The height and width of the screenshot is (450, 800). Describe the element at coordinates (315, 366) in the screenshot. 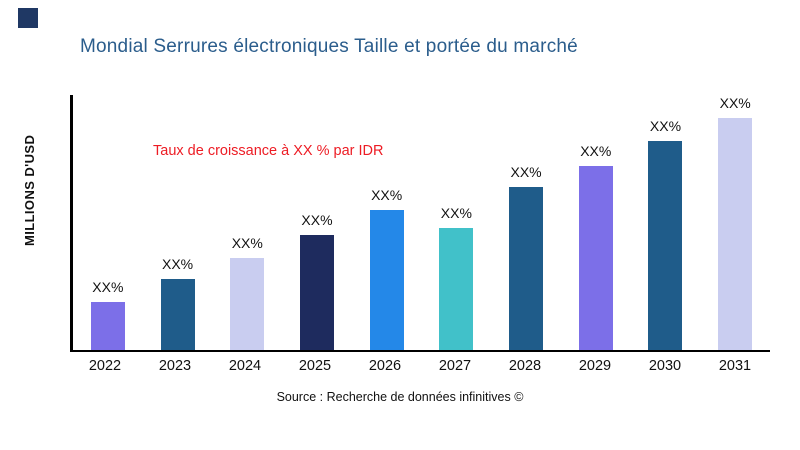

I see `x-tick-label-2025: 2025` at that location.